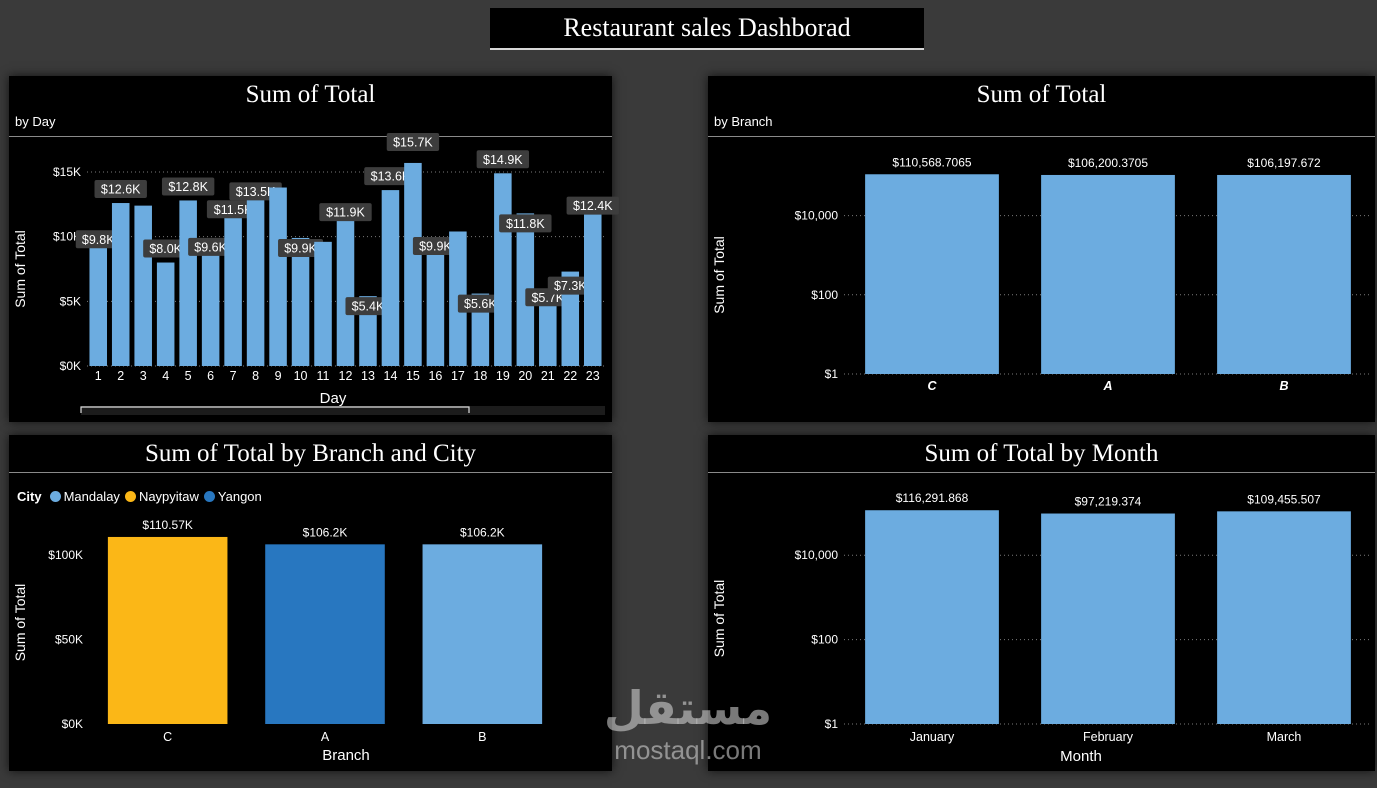 Image resolution: width=1377 pixels, height=788 pixels. What do you see at coordinates (275, 409) in the screenshot?
I see `scrollbar-thumb` at bounding box center [275, 409].